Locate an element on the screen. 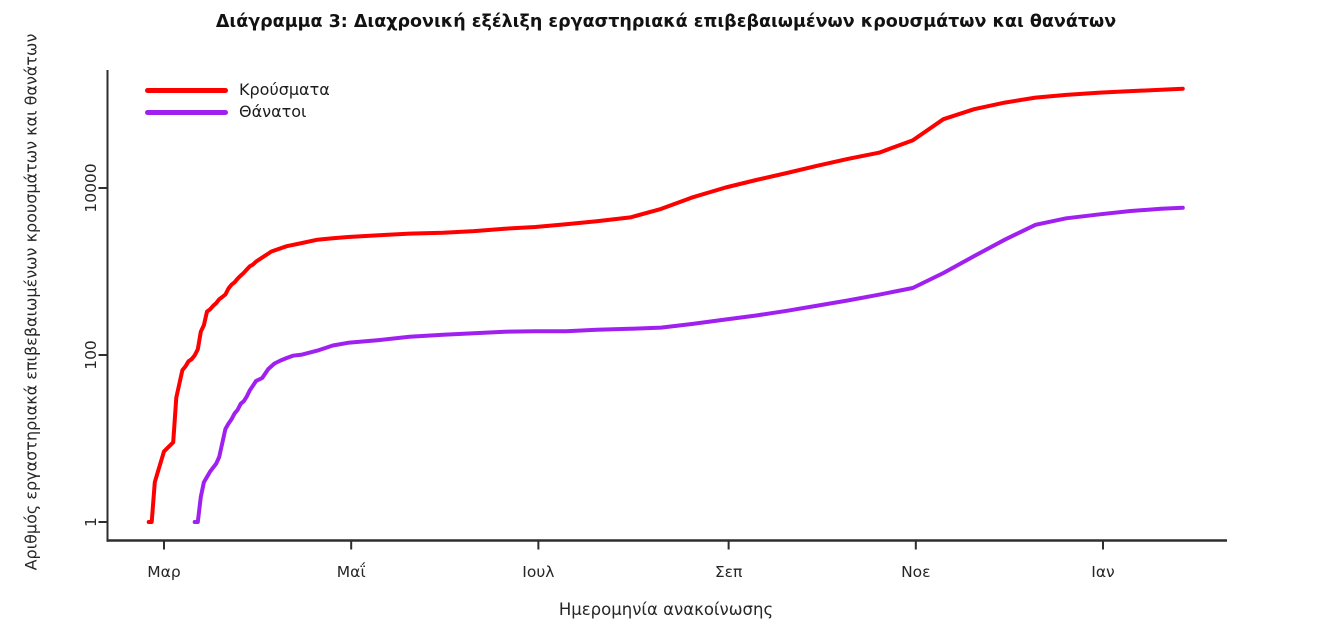 The image size is (1332, 634). legend: Κρούσματα Θάνατοι is located at coordinates (237, 101).